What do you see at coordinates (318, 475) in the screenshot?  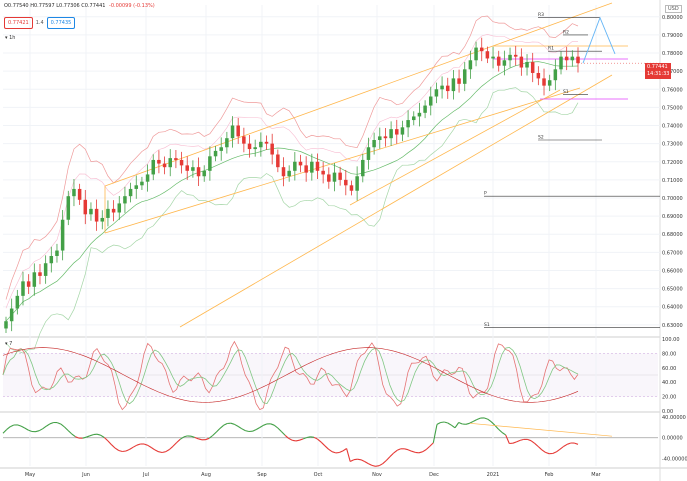 I see `x-tick-label: Oct` at bounding box center [318, 475].